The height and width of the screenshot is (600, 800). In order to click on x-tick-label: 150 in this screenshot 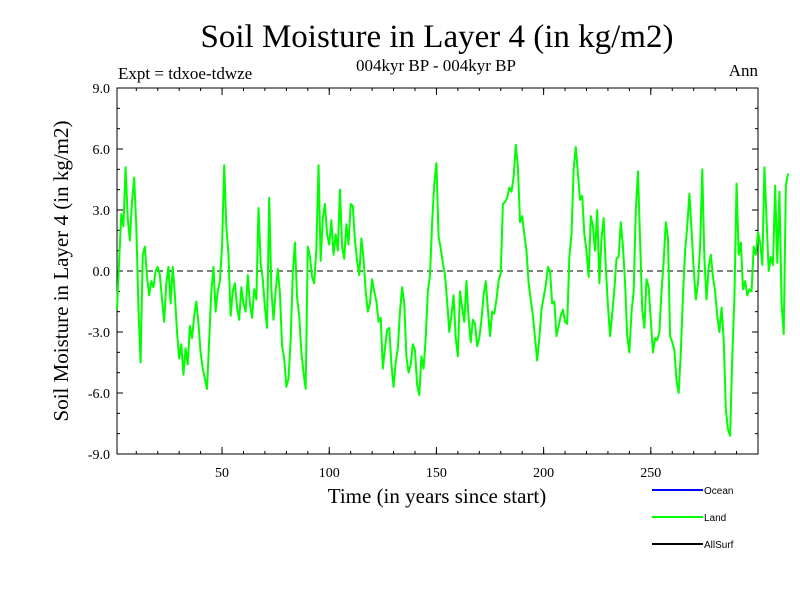, I will do `click(436, 473)`.